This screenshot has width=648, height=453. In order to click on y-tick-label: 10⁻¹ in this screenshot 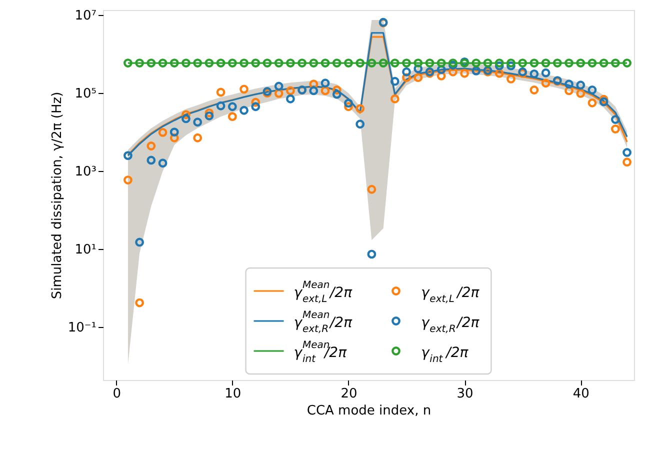, I will do `click(82, 328)`.